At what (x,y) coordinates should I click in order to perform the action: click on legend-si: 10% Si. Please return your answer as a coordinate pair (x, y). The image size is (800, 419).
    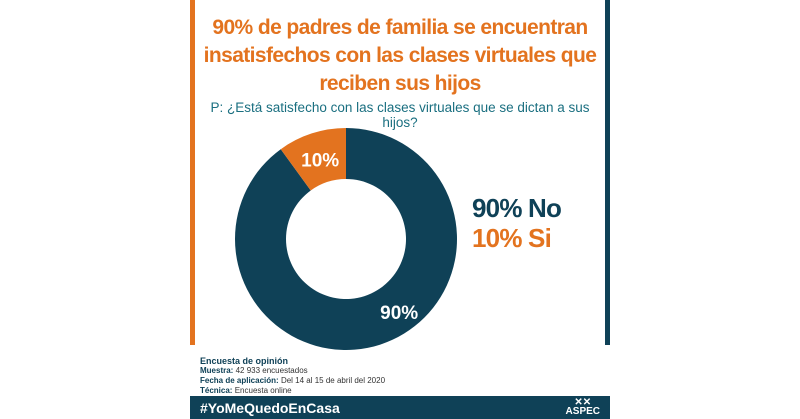
    Looking at the image, I should click on (512, 238).